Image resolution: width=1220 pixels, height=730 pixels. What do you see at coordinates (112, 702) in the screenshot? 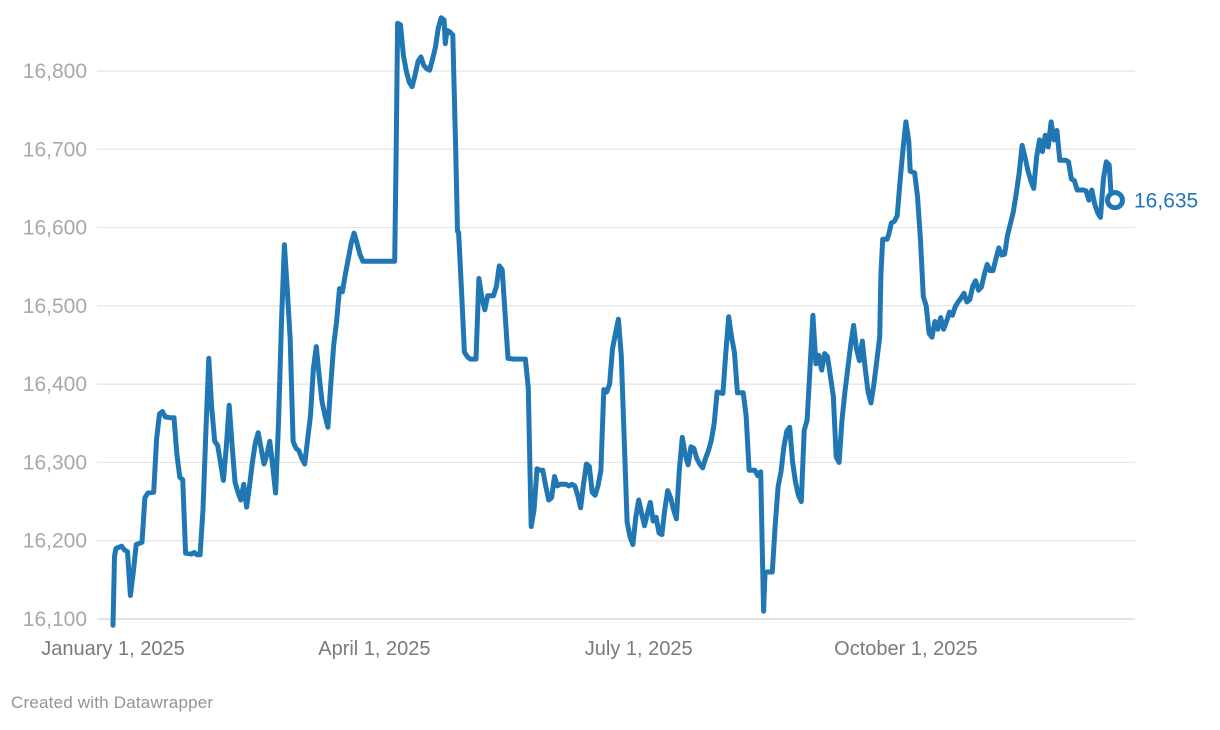
I see `datawrapper-credit: Created with Datawrapper` at bounding box center [112, 702].